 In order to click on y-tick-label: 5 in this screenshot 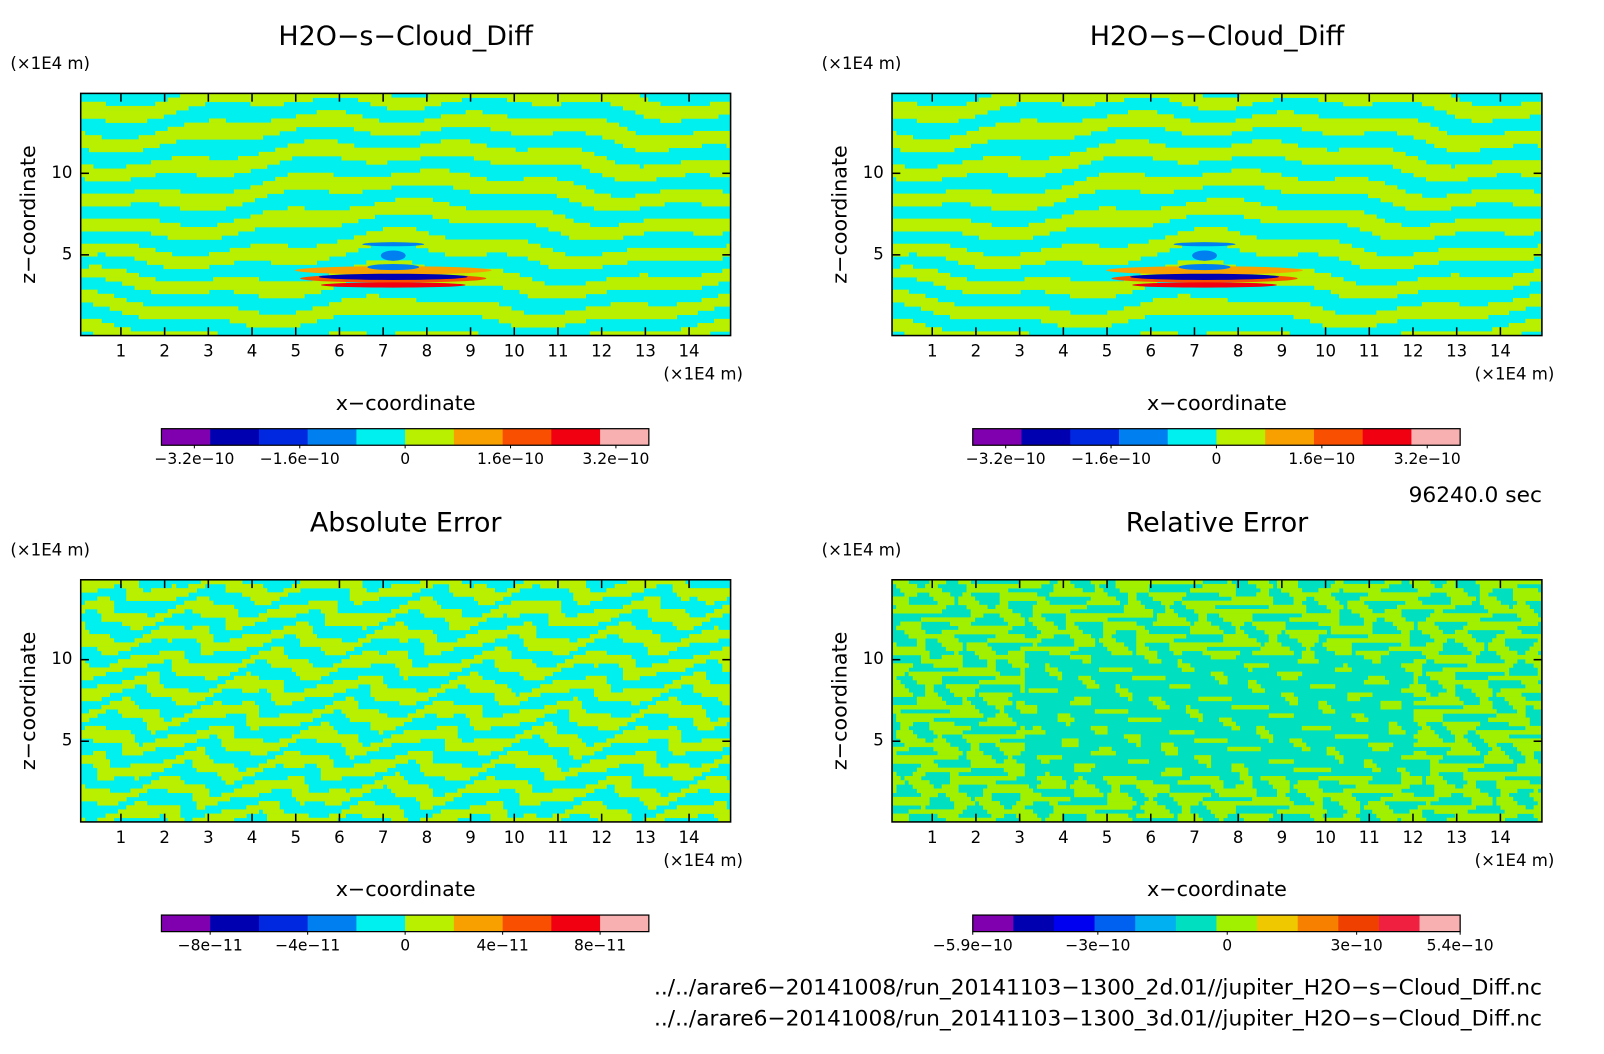, I will do `click(878, 253)`.